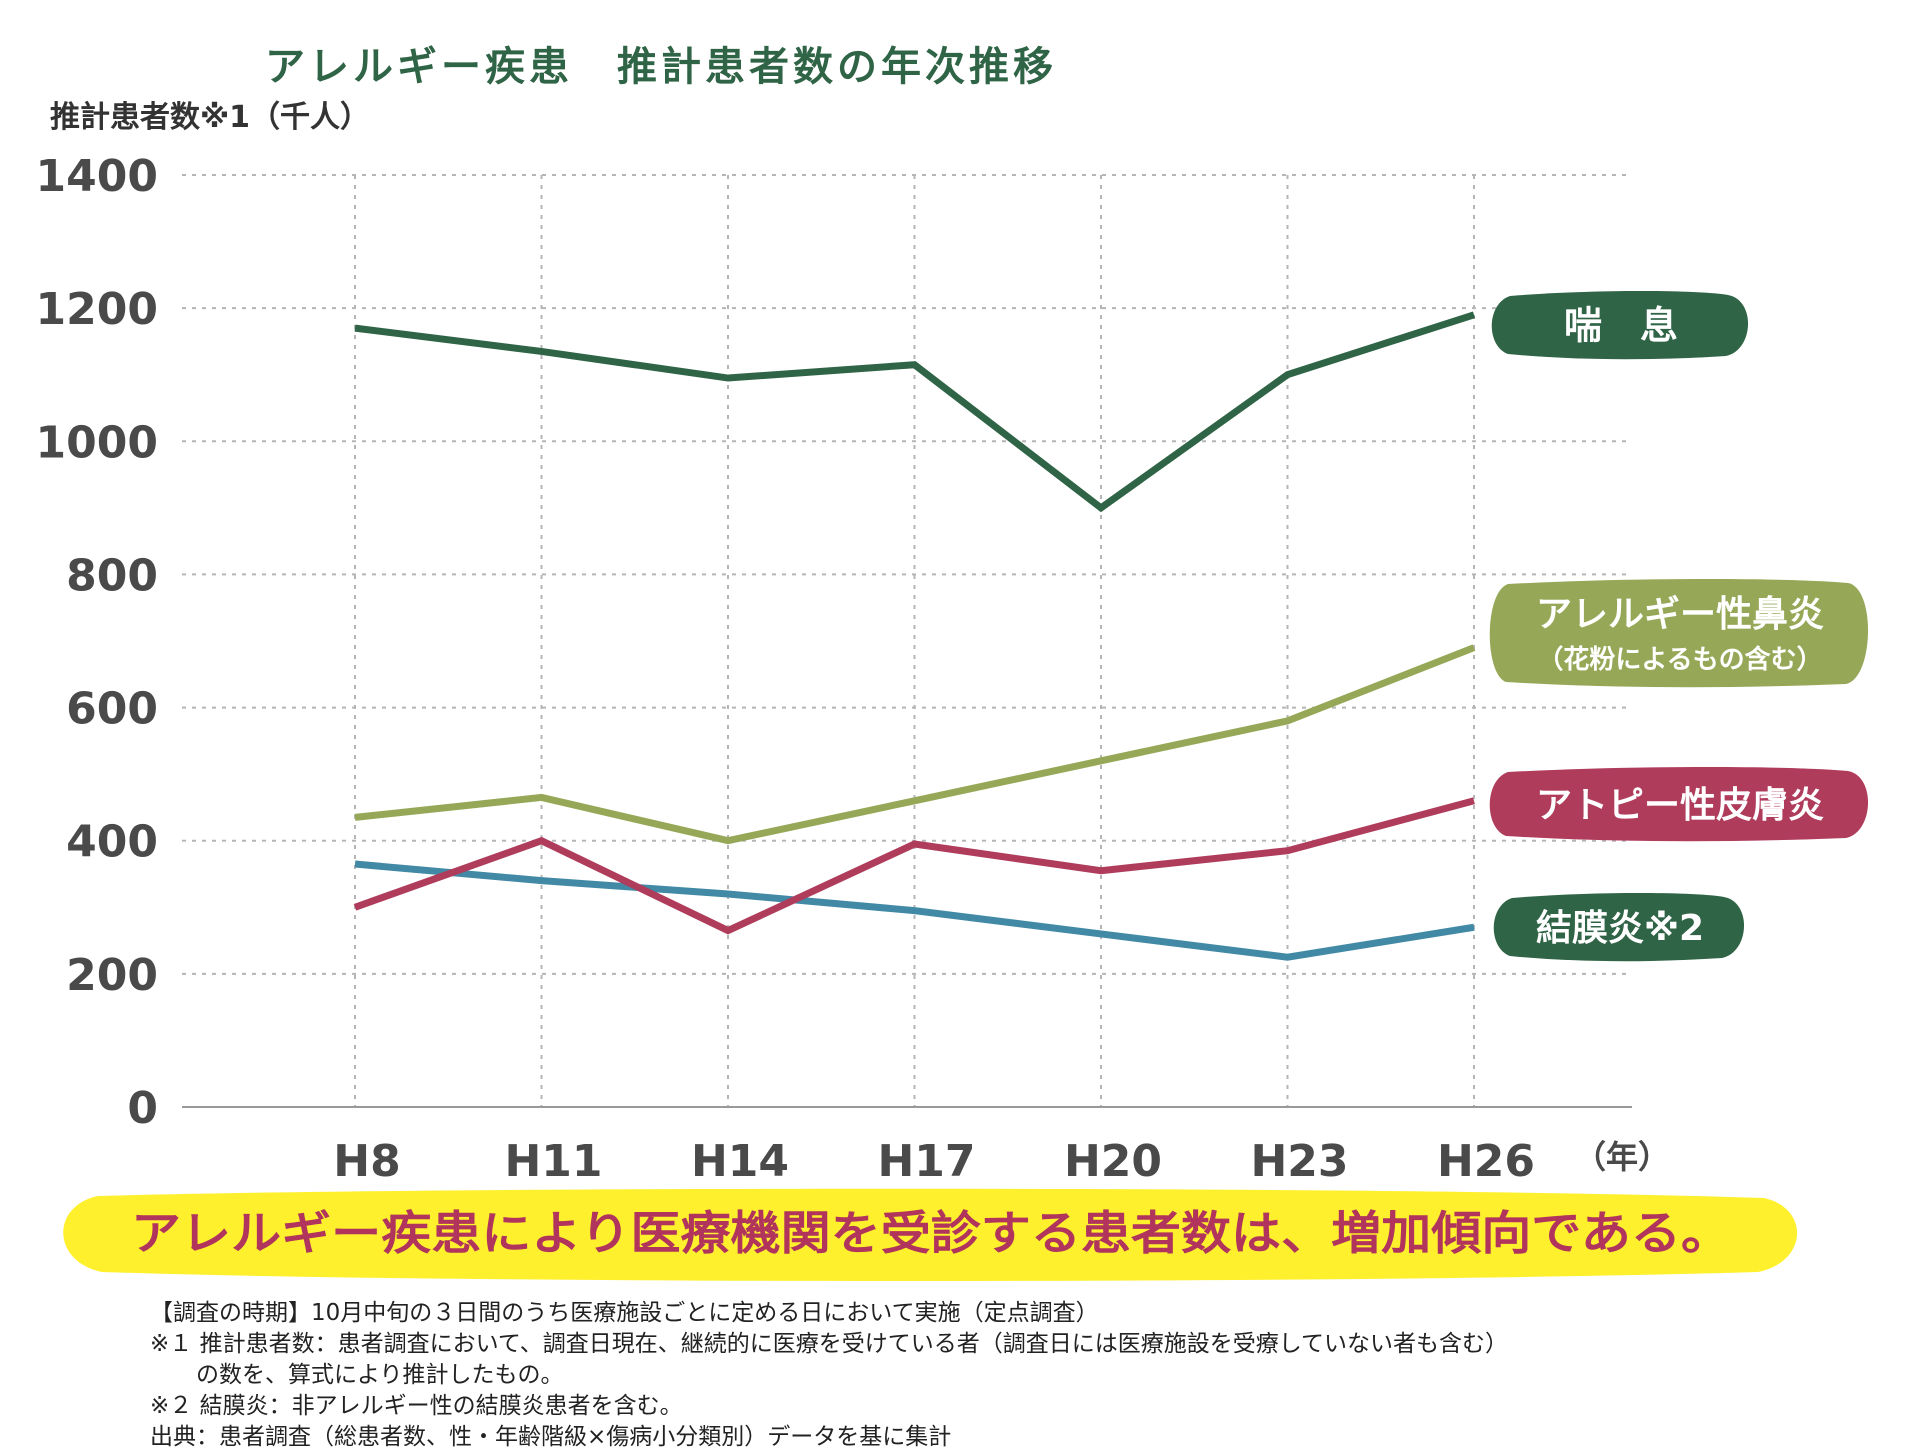 This screenshot has width=1912, height=1454. I want to click on chart-title: アレルギー疾患 推計患者数の年次推移, so click(661, 67).